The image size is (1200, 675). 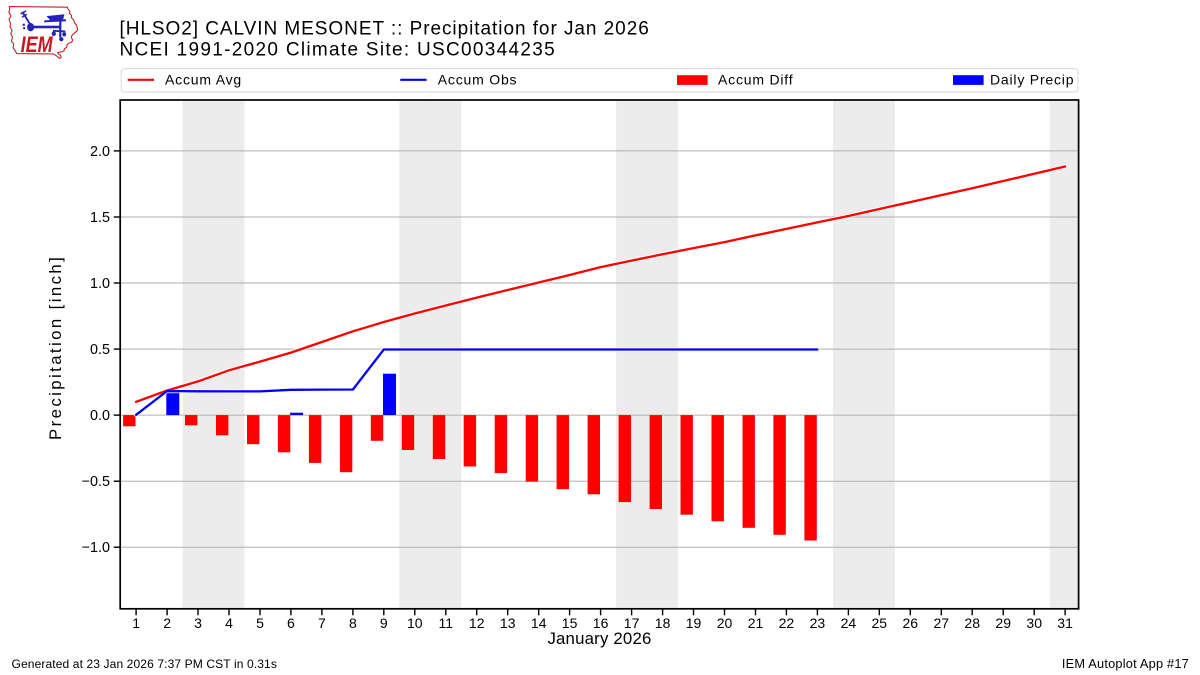 What do you see at coordinates (1125, 663) in the screenshot?
I see `svg-text: IEM Autoplot App #17` at bounding box center [1125, 663].